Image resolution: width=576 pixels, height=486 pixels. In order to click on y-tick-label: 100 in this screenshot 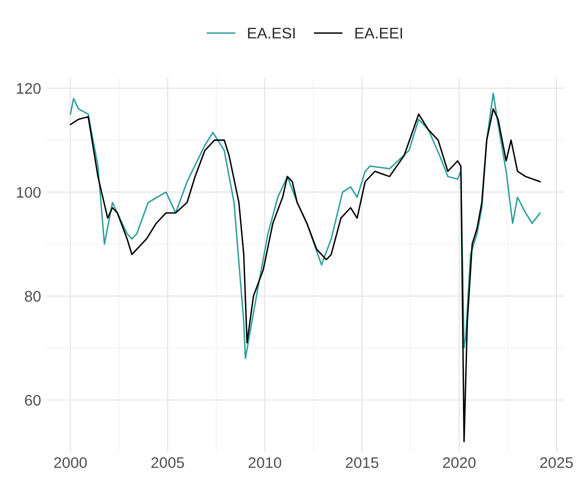, I will do `click(28, 192)`.